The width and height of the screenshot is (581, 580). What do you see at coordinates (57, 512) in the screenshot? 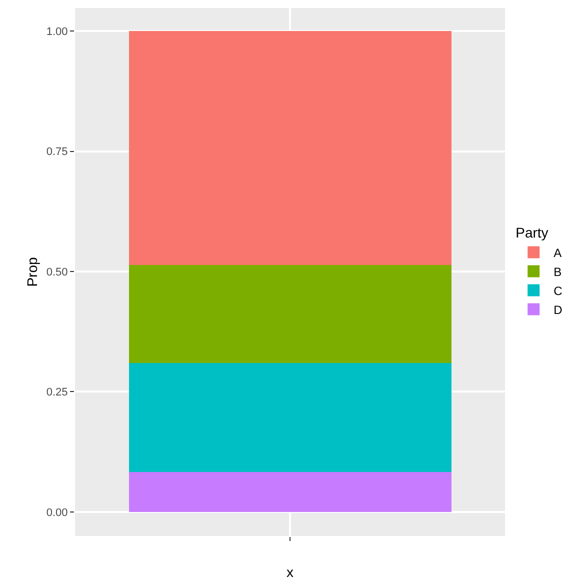
I see `y-tick-label: 0.00` at bounding box center [57, 512].